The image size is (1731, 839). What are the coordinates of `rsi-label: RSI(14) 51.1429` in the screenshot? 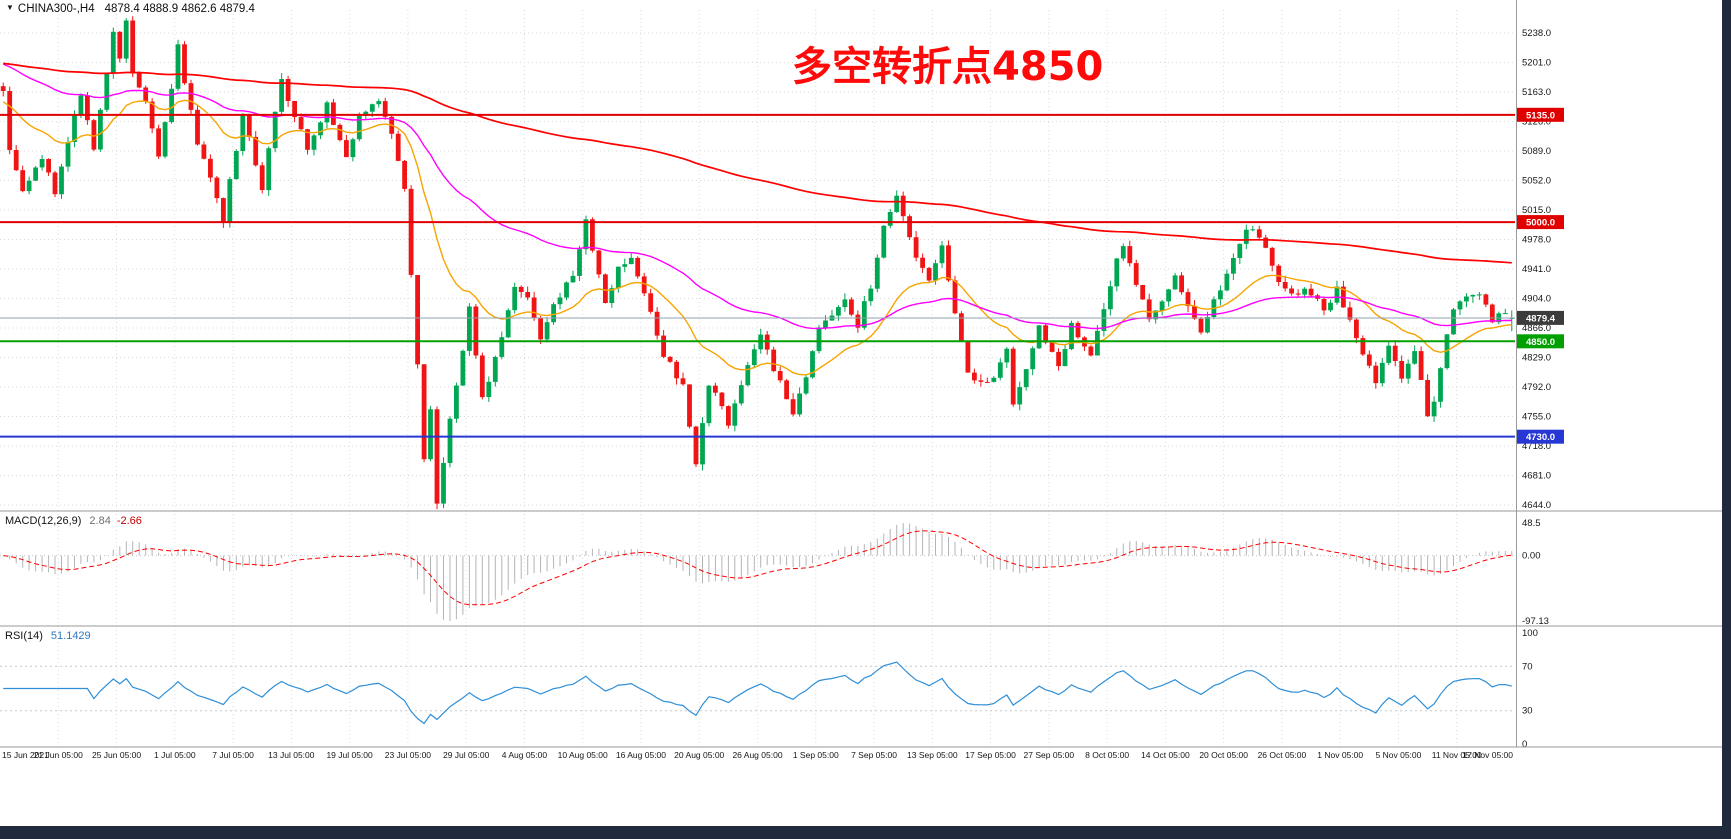 It's located at (48, 636).